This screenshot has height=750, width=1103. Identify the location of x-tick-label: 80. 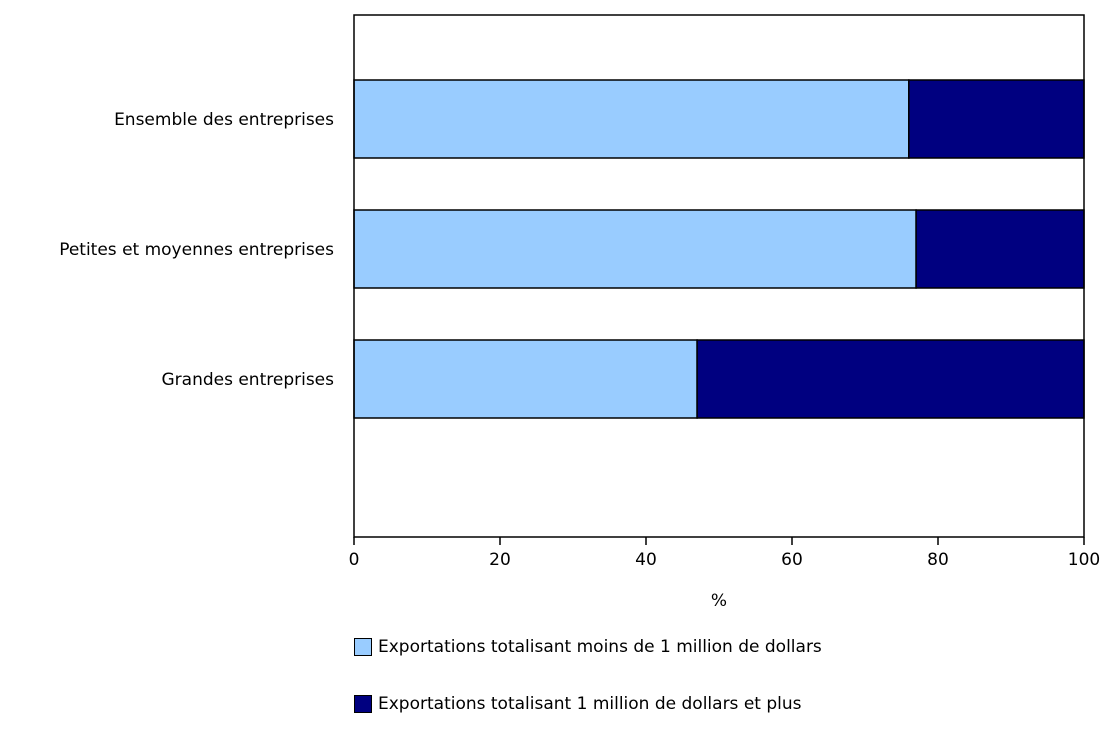
(938, 560).